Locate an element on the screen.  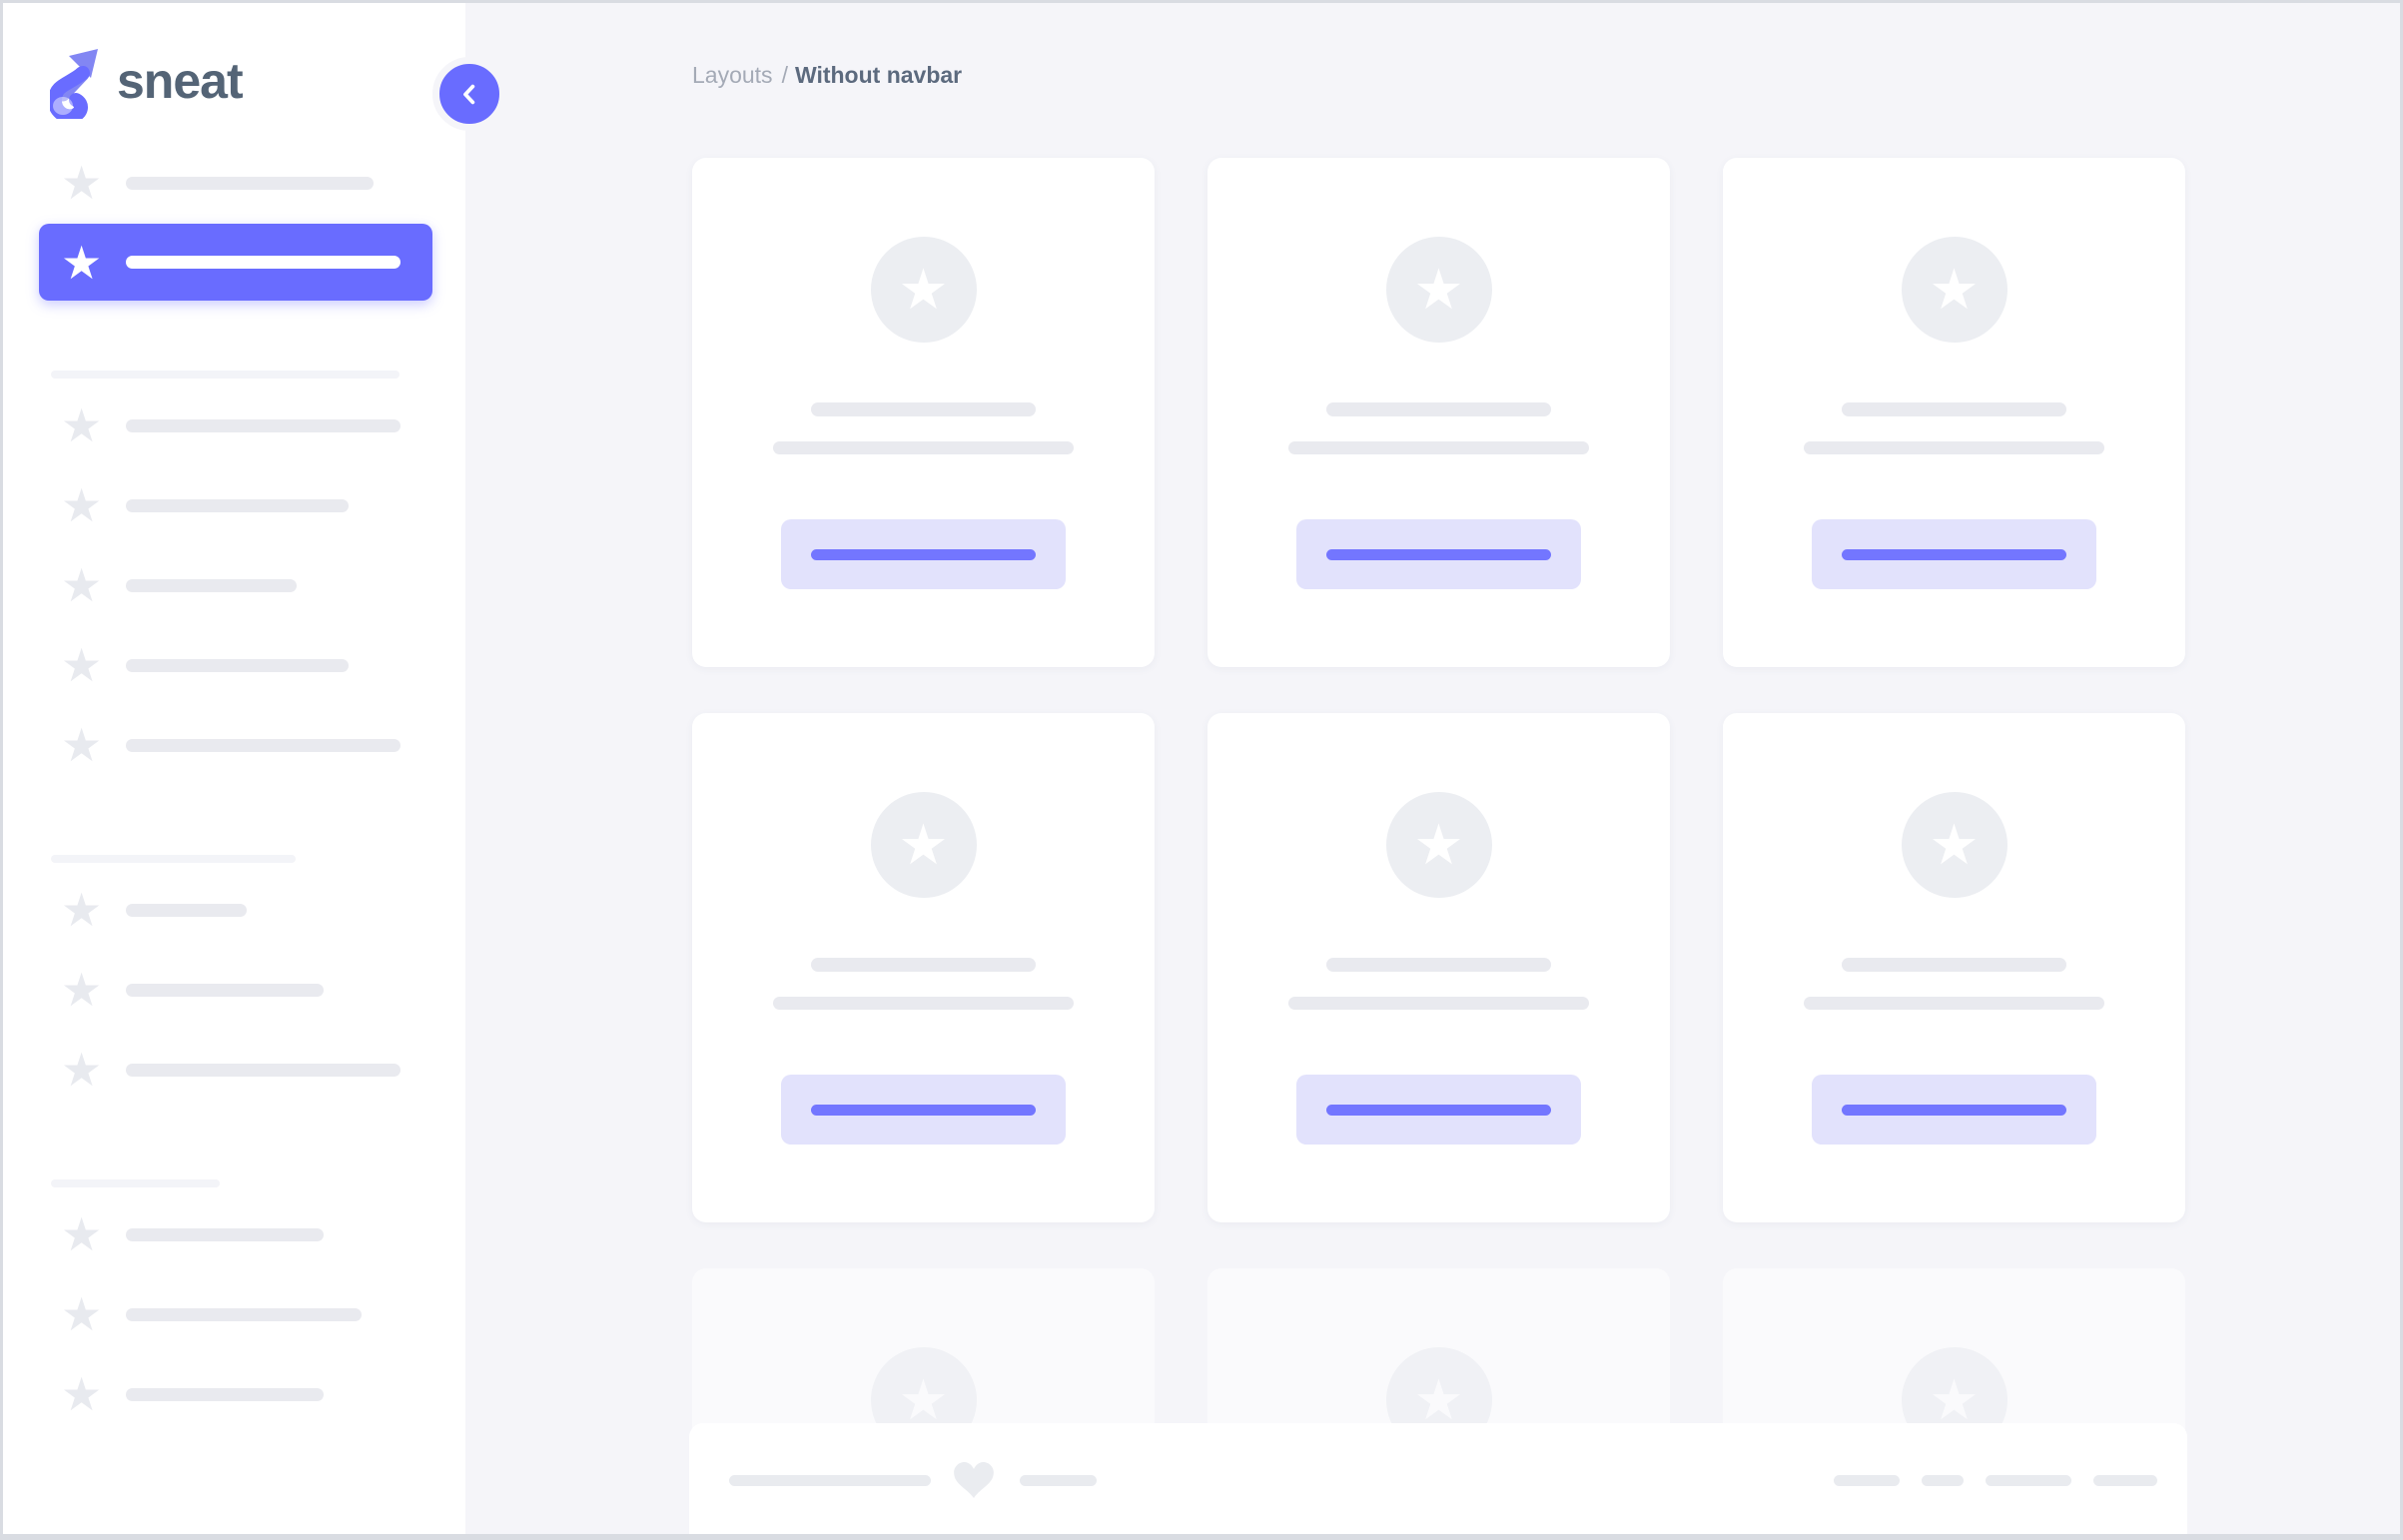
brand-name: sneat is located at coordinates (180, 81).